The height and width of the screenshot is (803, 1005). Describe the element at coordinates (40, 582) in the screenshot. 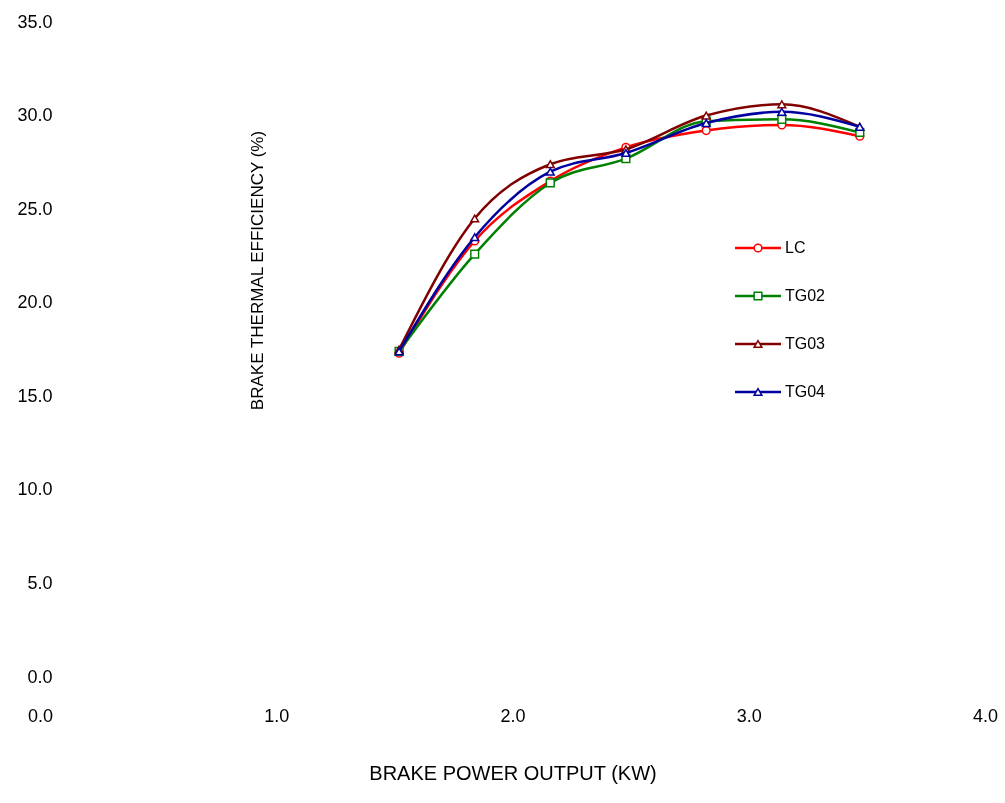

I see `y-tick-label: 5.0` at that location.